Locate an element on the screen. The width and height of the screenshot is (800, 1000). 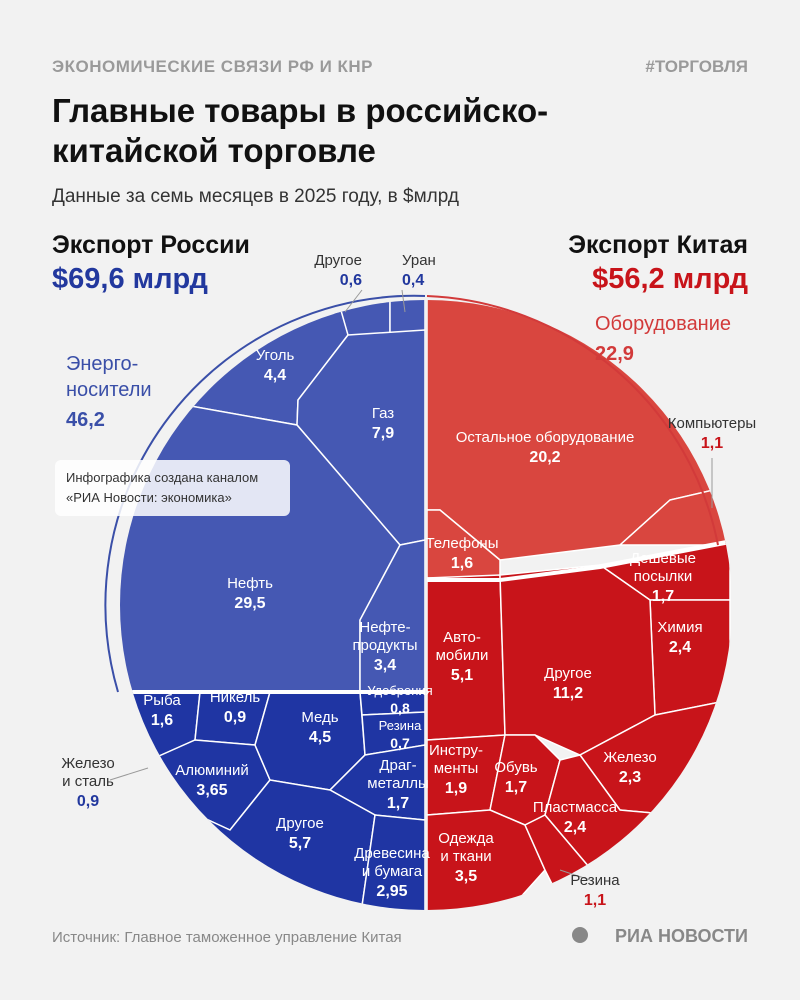
cell-label: Остальное оборудование is located at coordinates (545, 437).